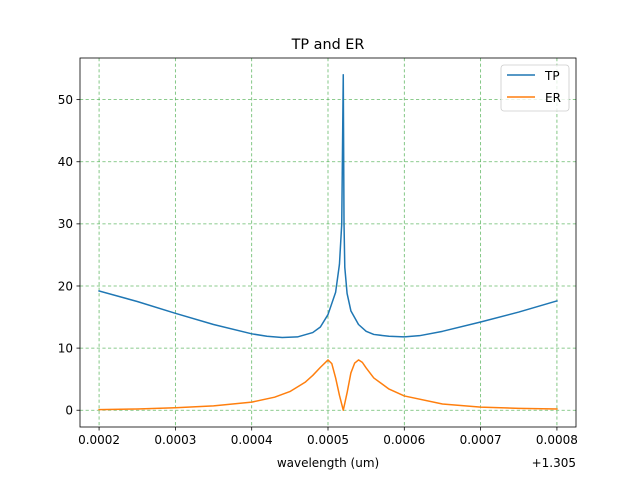  I want to click on x-axis-label: wavelength (um), so click(328, 463).